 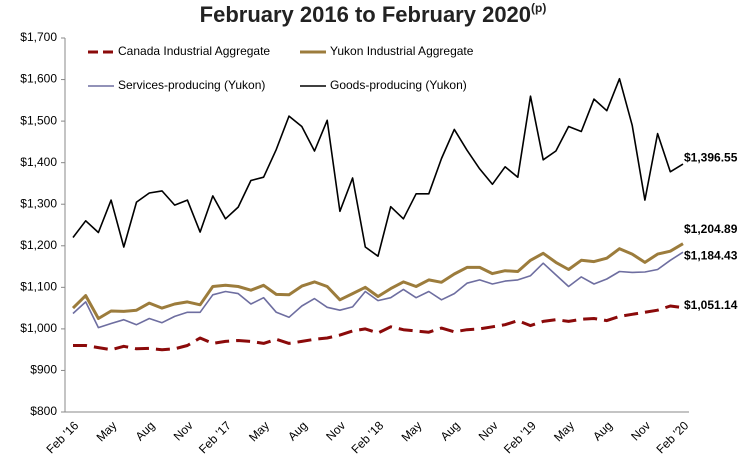 I want to click on title-superscript: (p), so click(x=538, y=8).